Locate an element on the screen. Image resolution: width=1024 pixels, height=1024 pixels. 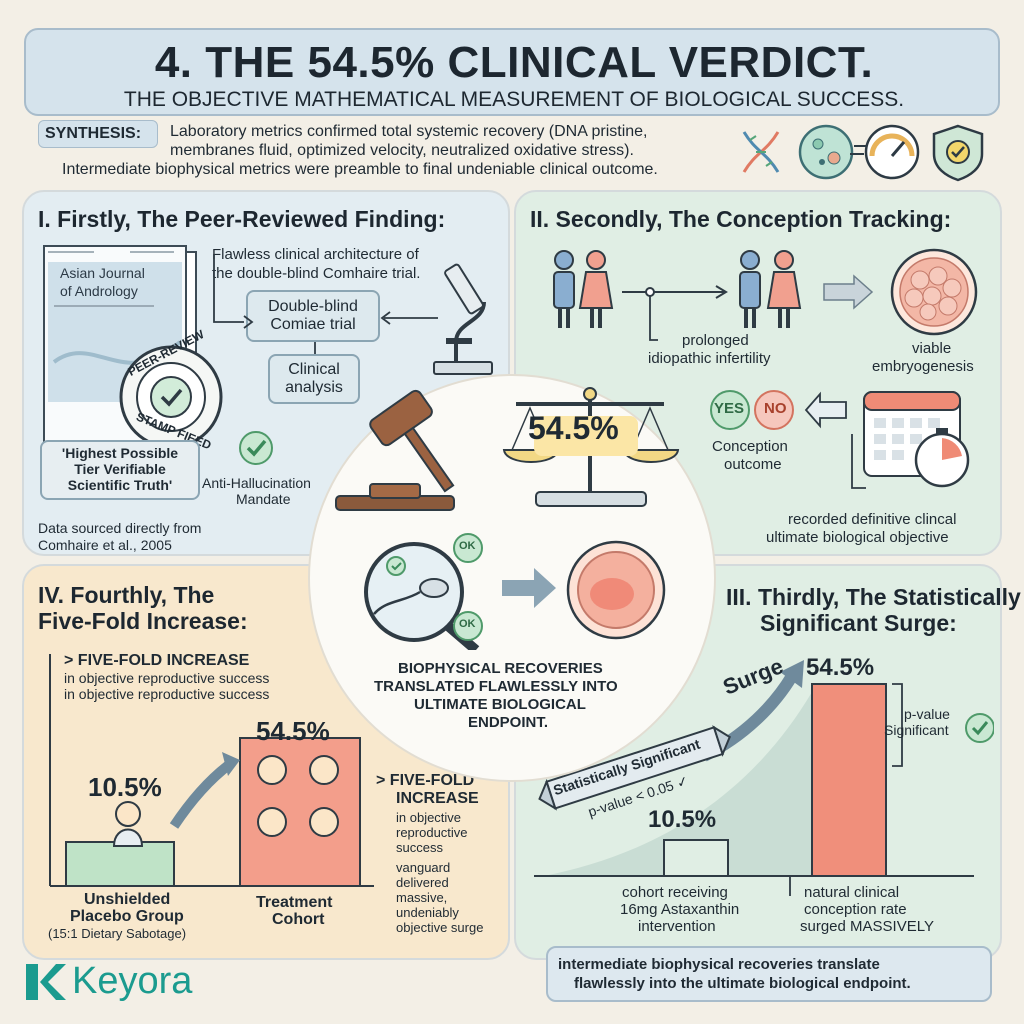
q4-title-line-1: IV. Fourthly, The is located at coordinates (126, 595).